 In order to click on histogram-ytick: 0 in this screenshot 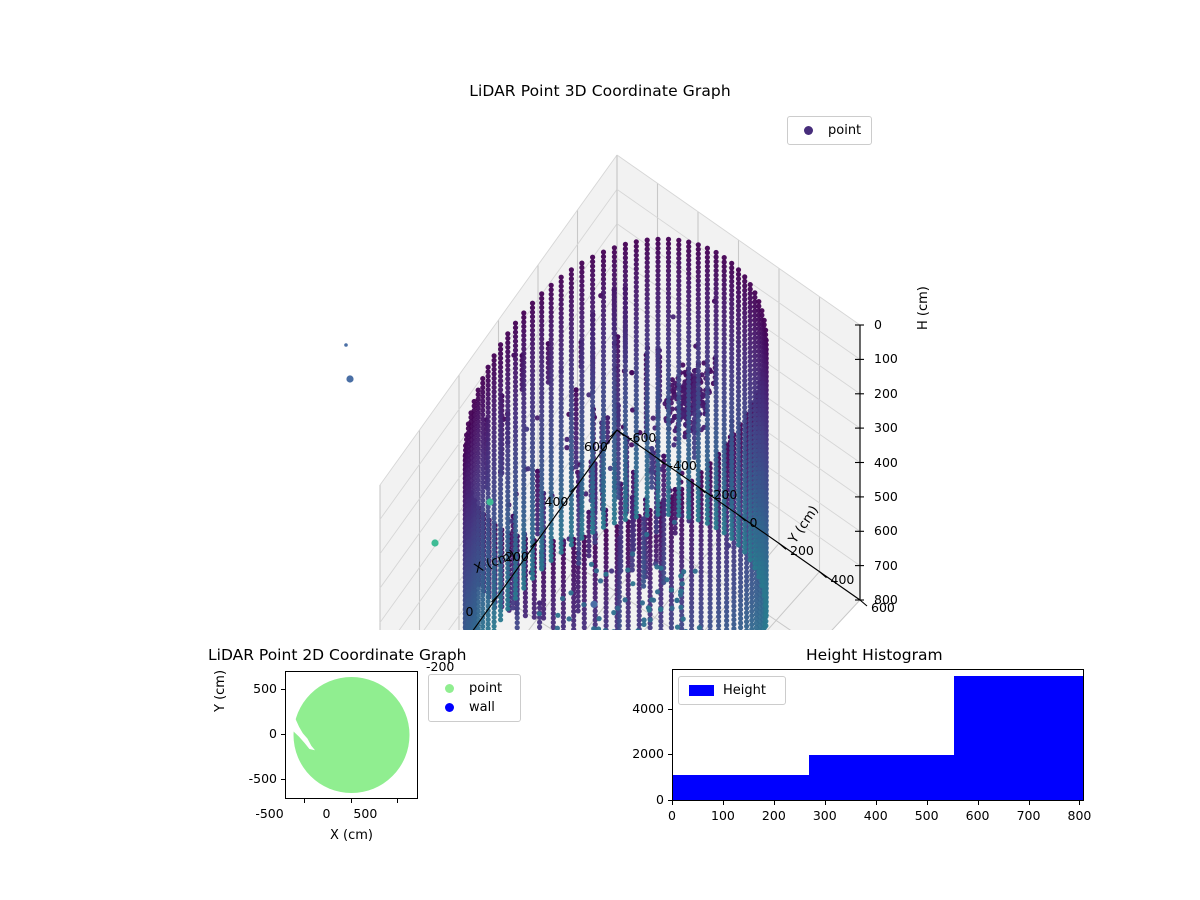, I will do `click(660, 799)`.